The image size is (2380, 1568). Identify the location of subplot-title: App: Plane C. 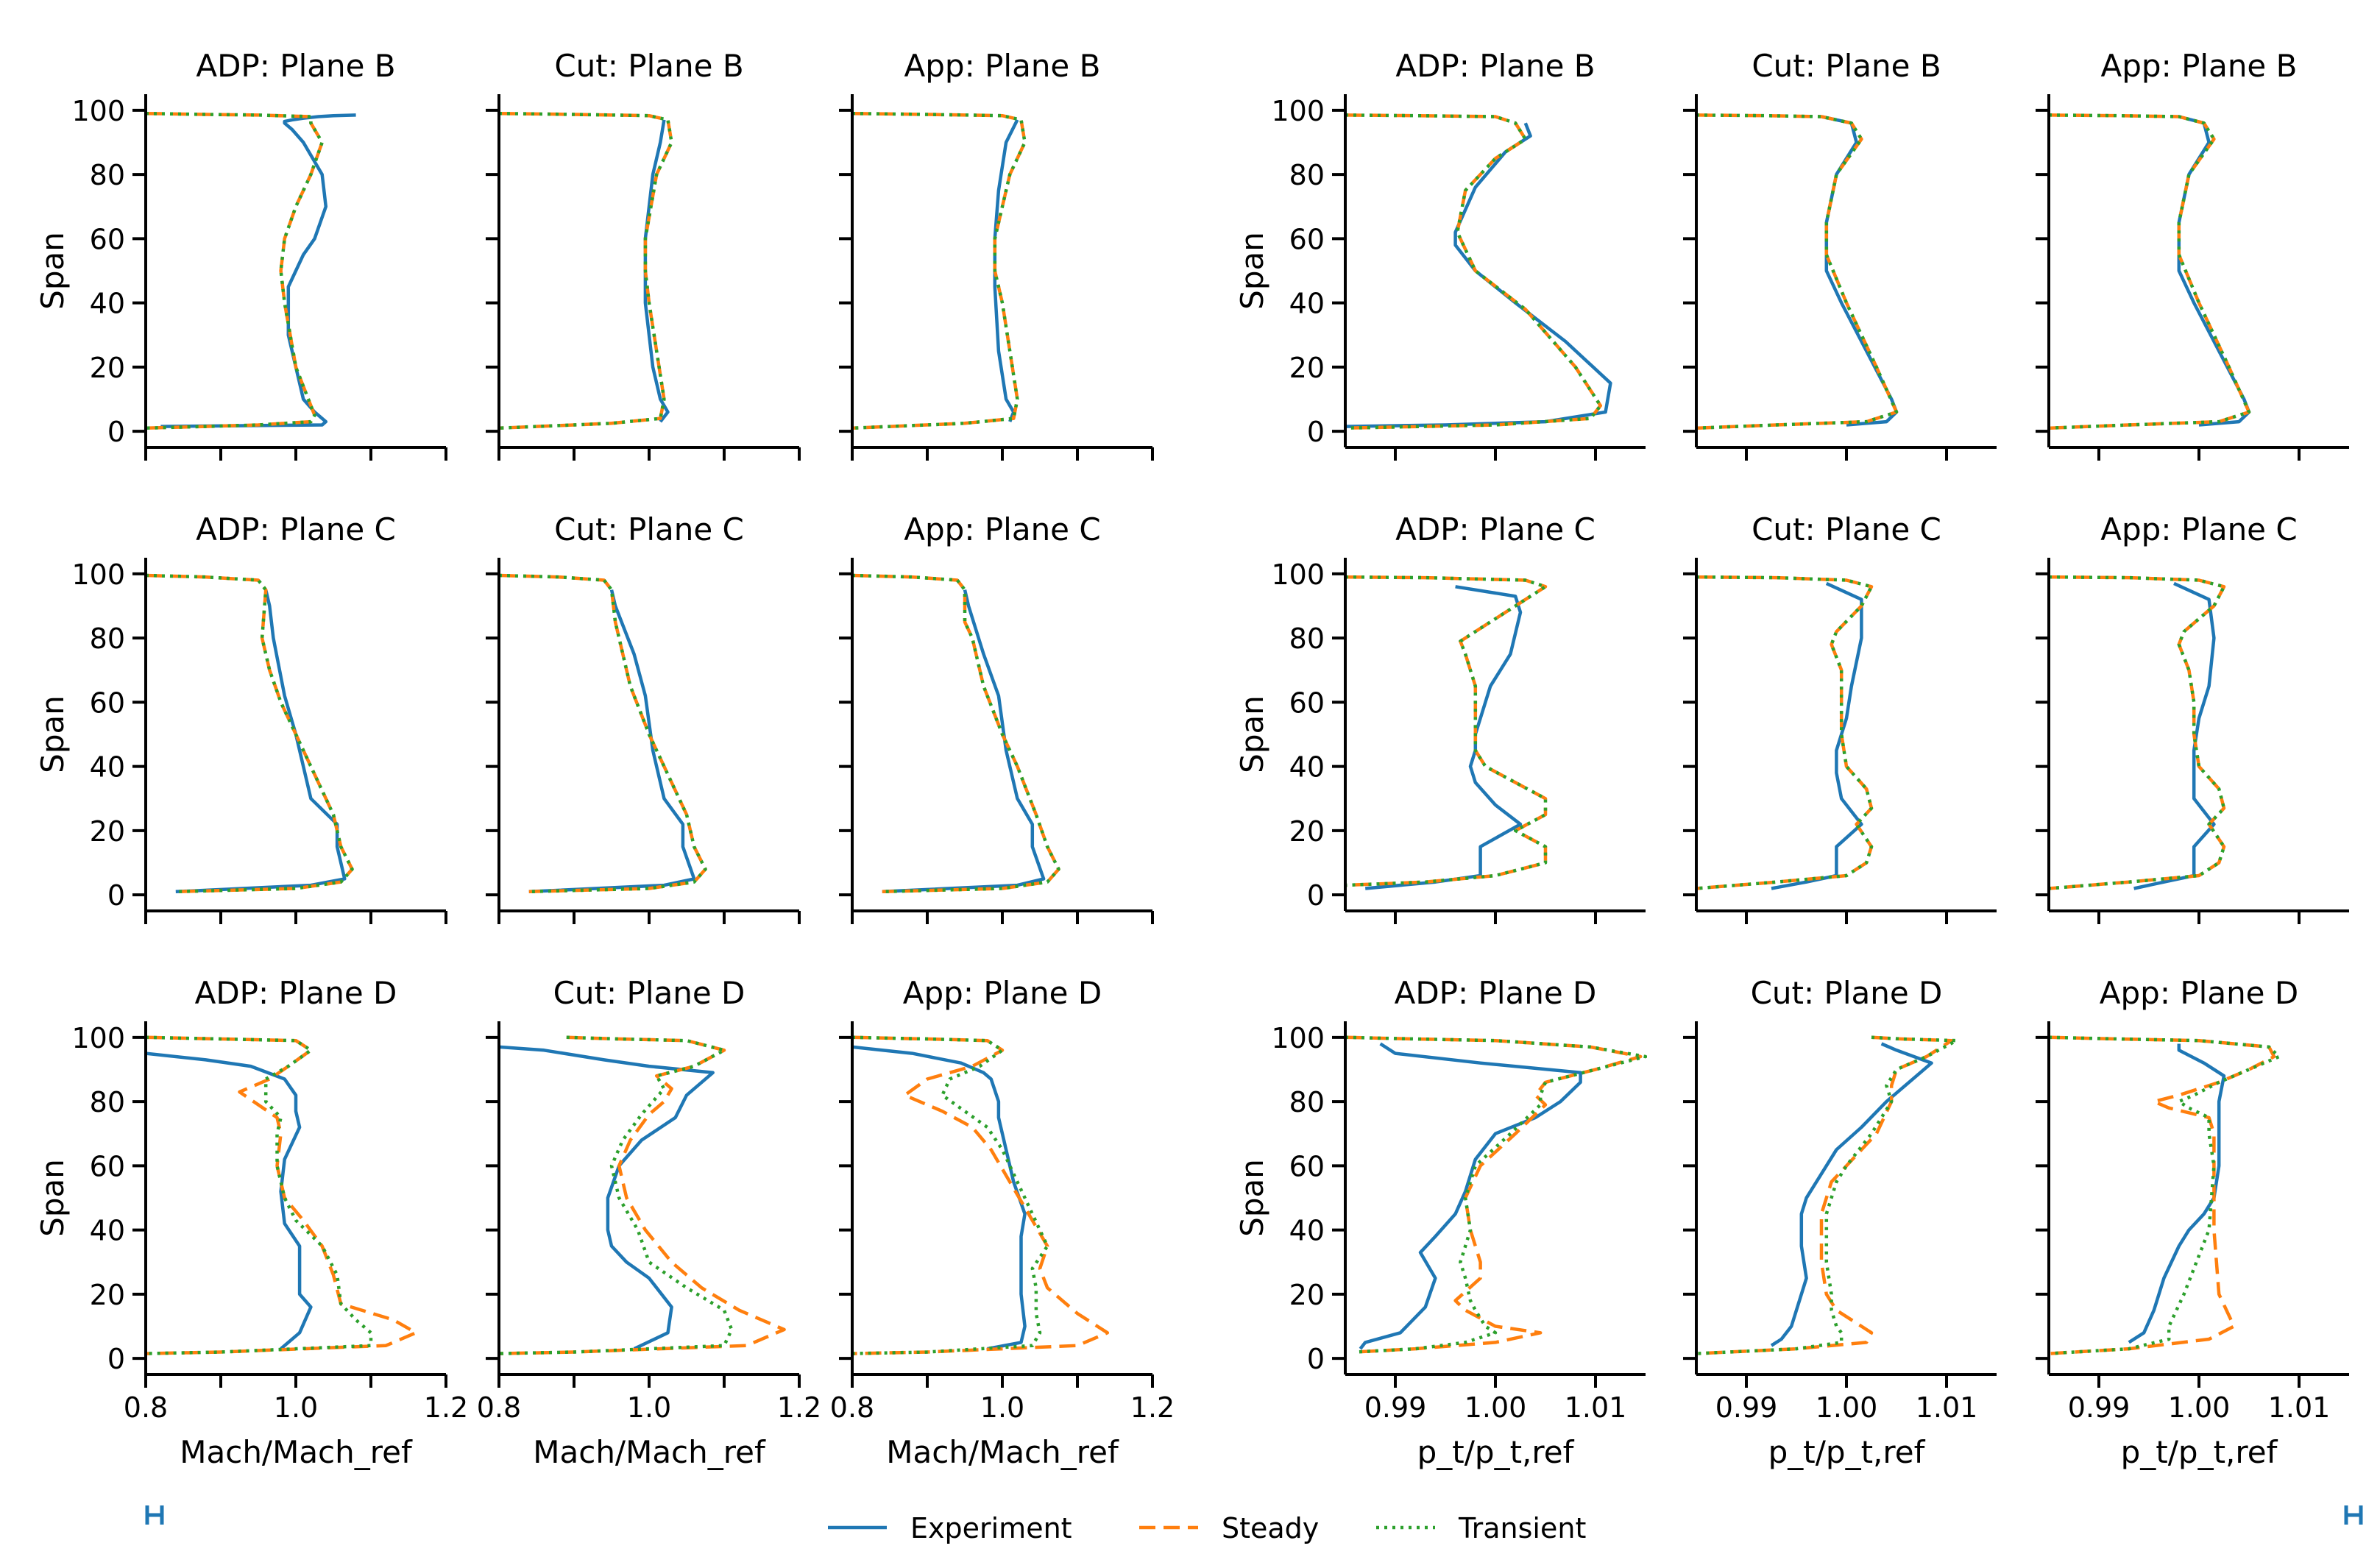
(2198, 529).